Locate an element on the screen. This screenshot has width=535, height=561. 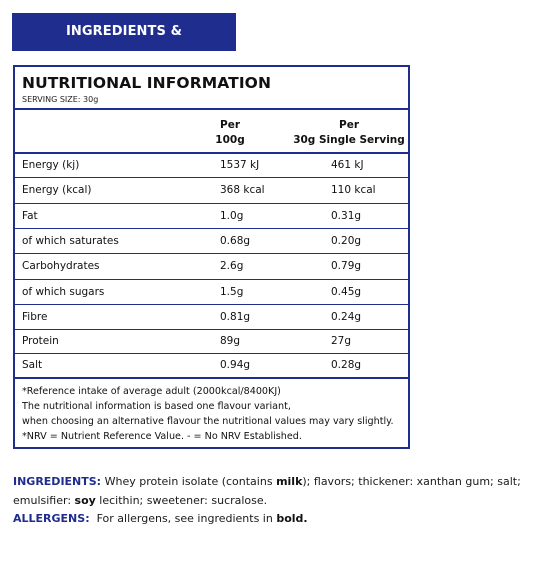
value-per-serving: 0.24g is located at coordinates (346, 317).